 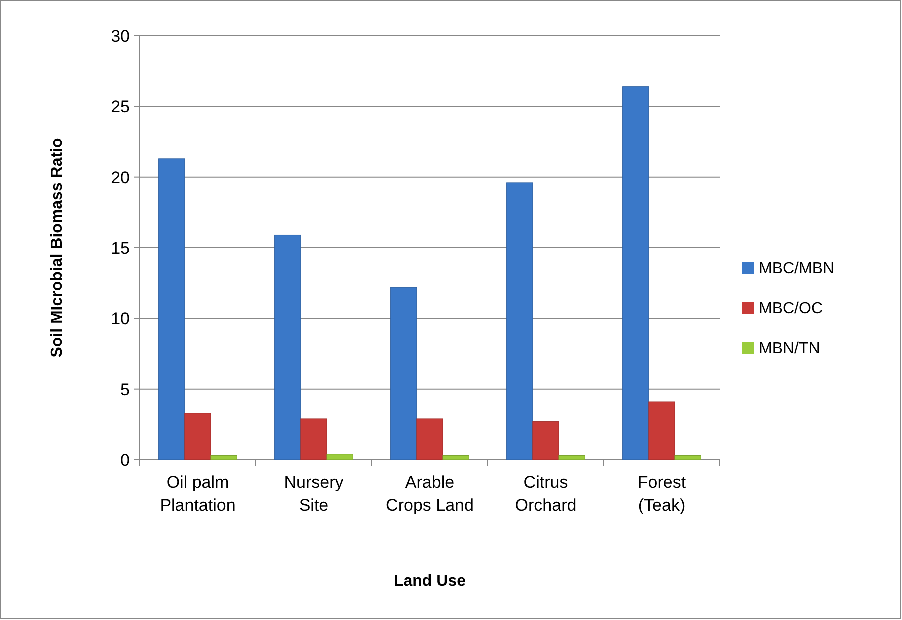 What do you see at coordinates (125, 390) in the screenshot?
I see `y-tick-label: 5` at bounding box center [125, 390].